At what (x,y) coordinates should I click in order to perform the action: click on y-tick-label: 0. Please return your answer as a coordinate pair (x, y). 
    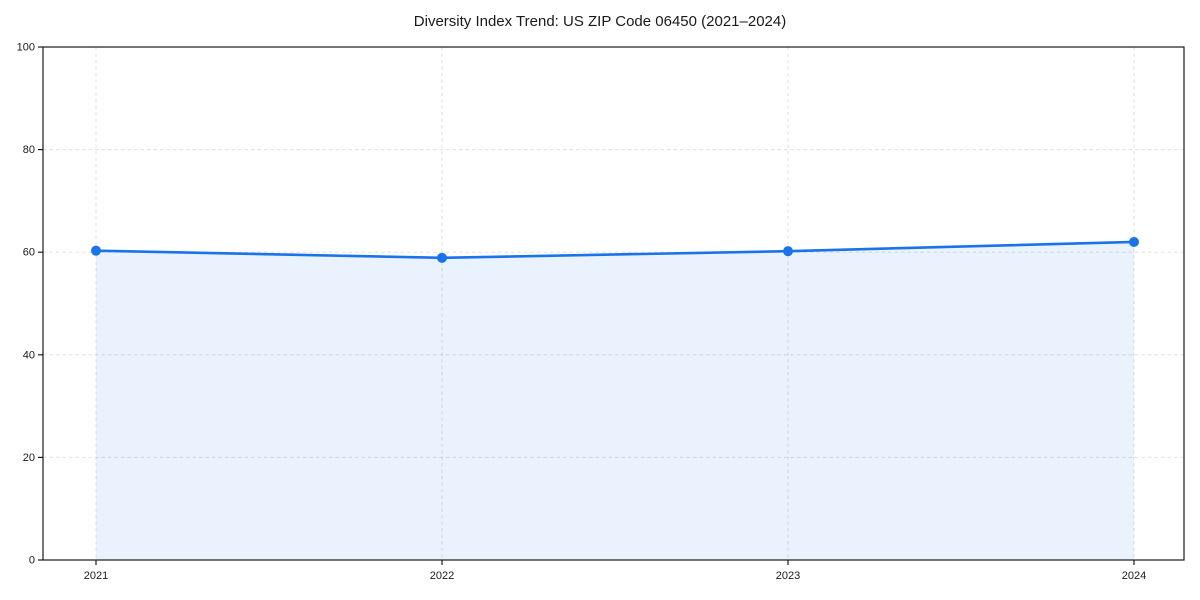
    Looking at the image, I should click on (32, 561).